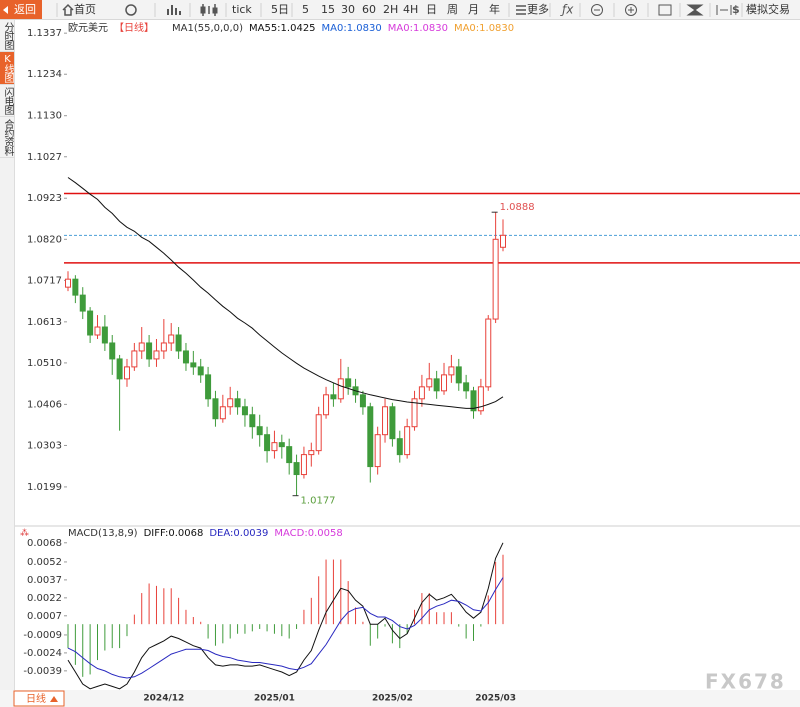  What do you see at coordinates (280, 9) in the screenshot?
I see `toolbar-button: 5日` at bounding box center [280, 9].